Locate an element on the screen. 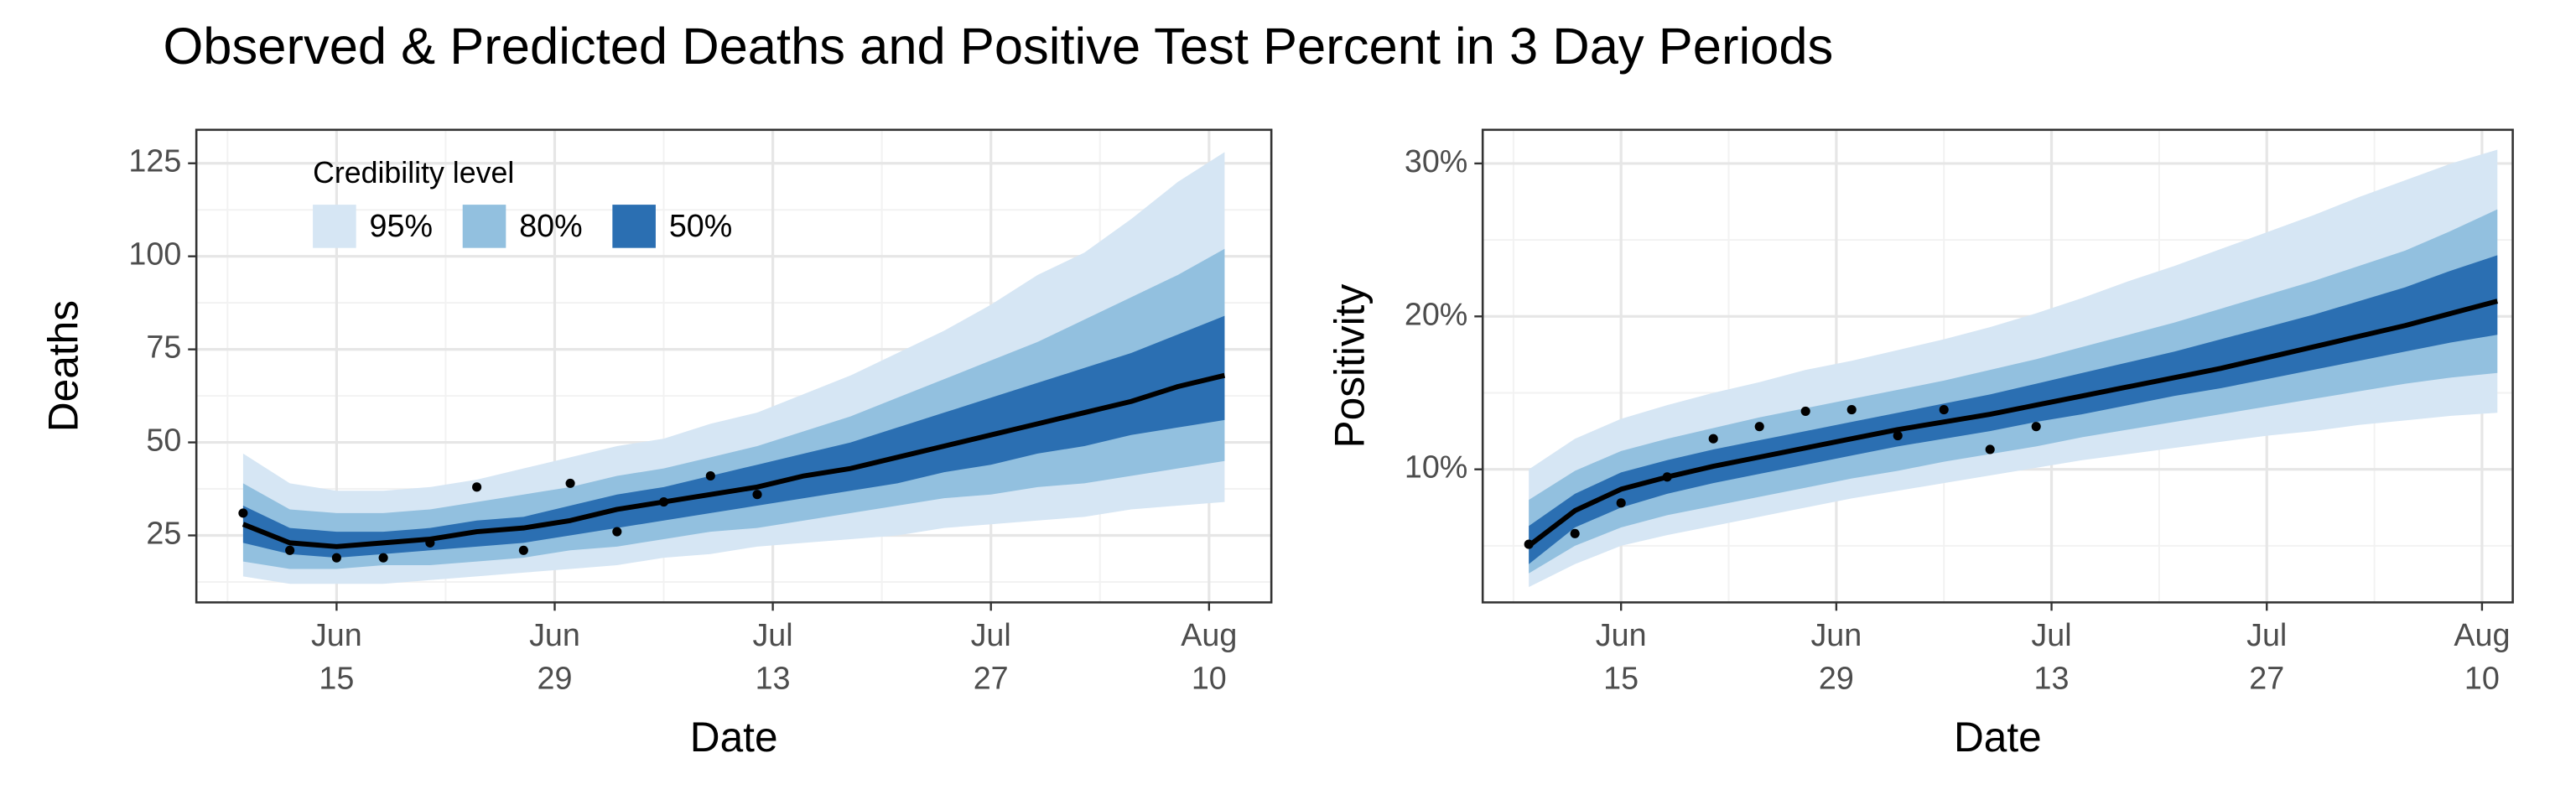  legend-label: 50% is located at coordinates (700, 225).